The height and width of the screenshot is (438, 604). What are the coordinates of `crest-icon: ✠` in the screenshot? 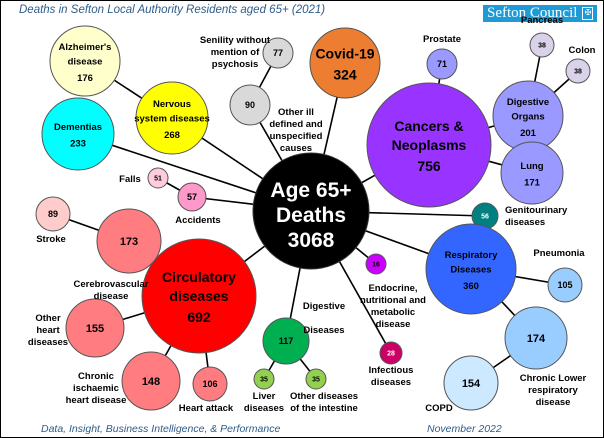 It's located at (588, 13).